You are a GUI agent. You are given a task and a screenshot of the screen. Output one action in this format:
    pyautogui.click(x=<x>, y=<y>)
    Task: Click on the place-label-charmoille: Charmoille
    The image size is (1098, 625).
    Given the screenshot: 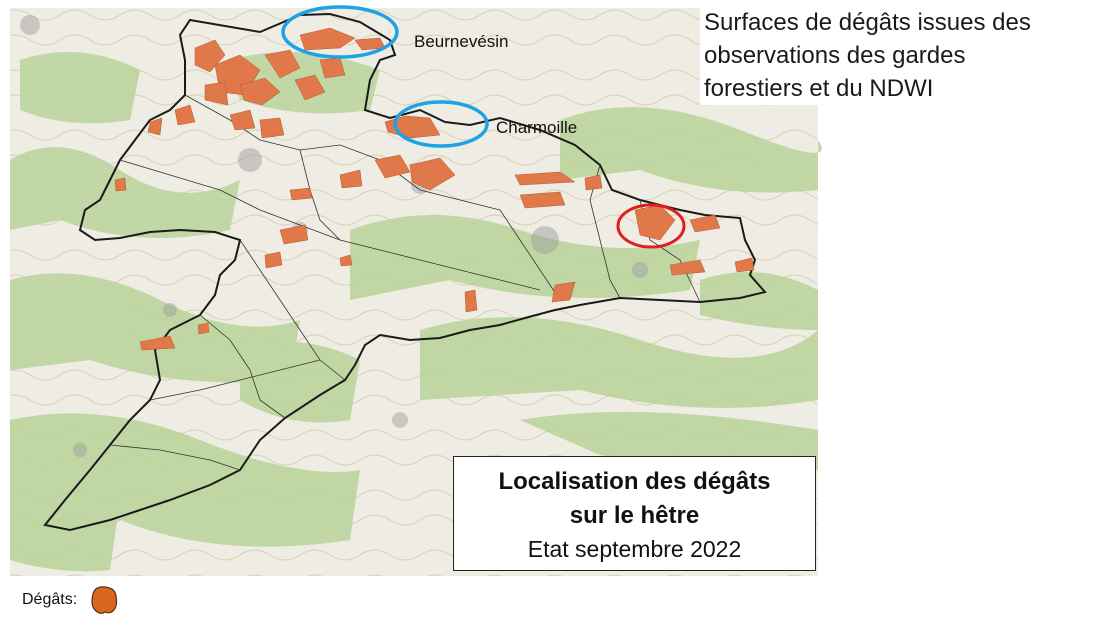 What is the action you would take?
    pyautogui.click(x=537, y=127)
    